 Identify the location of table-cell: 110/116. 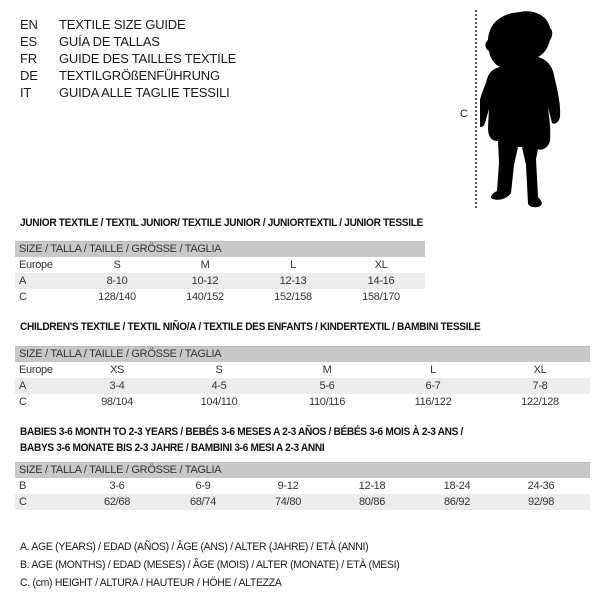
(327, 402).